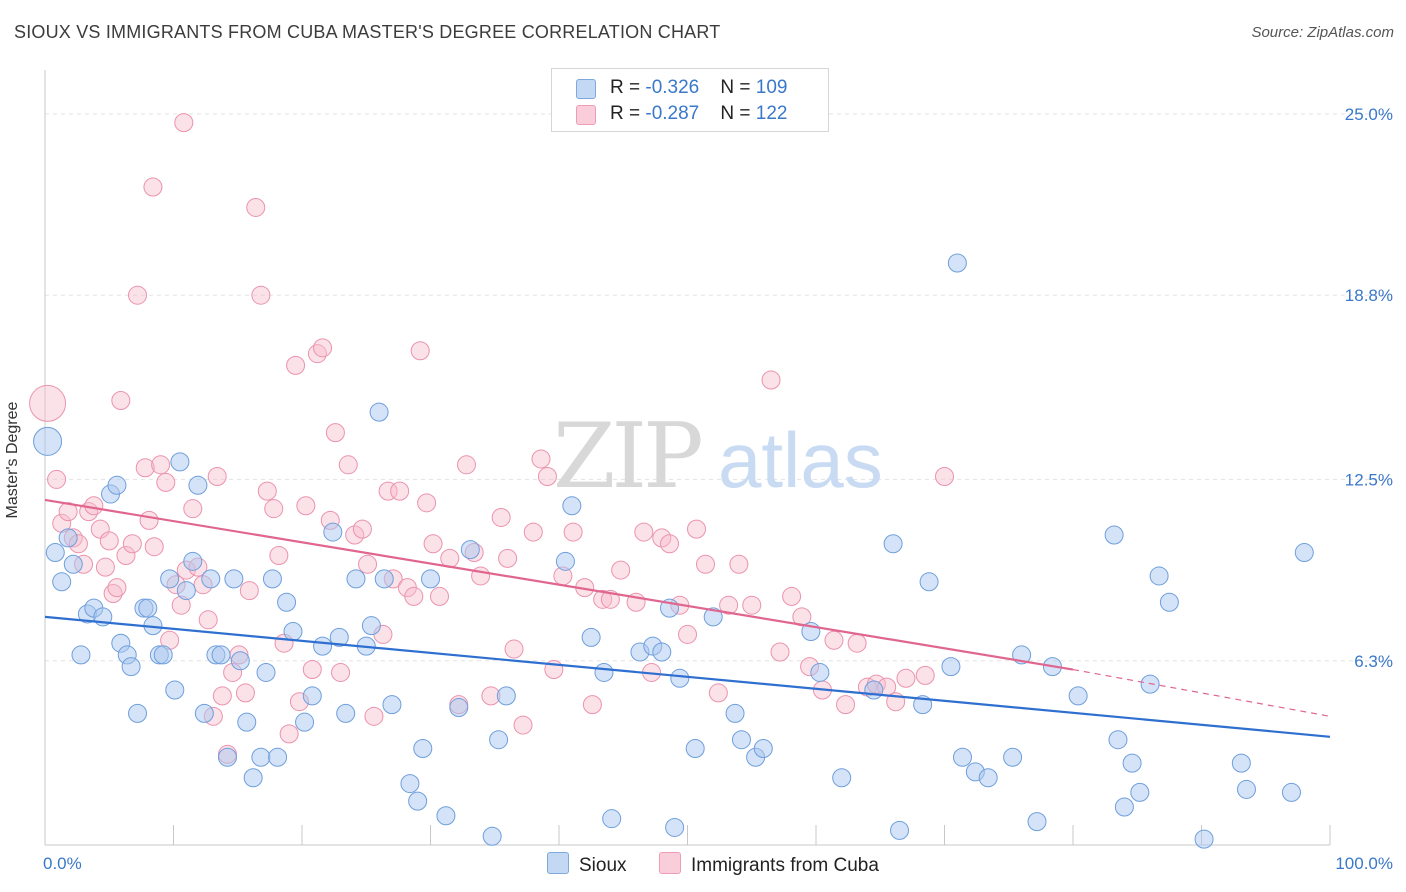  I want to click on watermark-atlas: atlas, so click(800, 460).